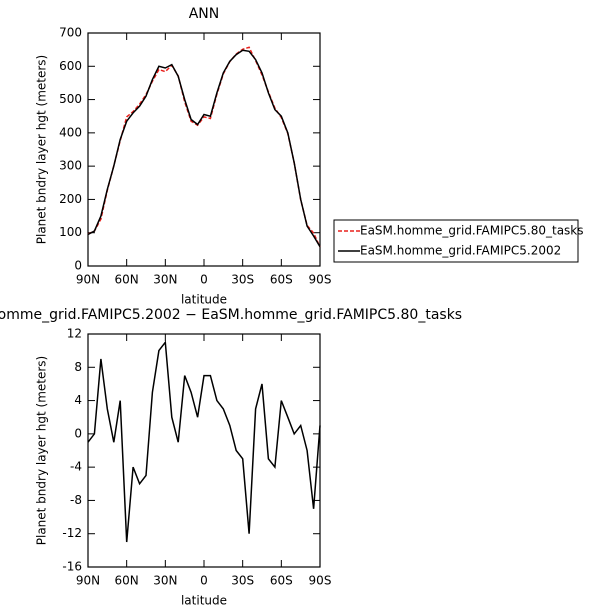  What do you see at coordinates (456, 241) in the screenshot?
I see `legend-box` at bounding box center [456, 241].